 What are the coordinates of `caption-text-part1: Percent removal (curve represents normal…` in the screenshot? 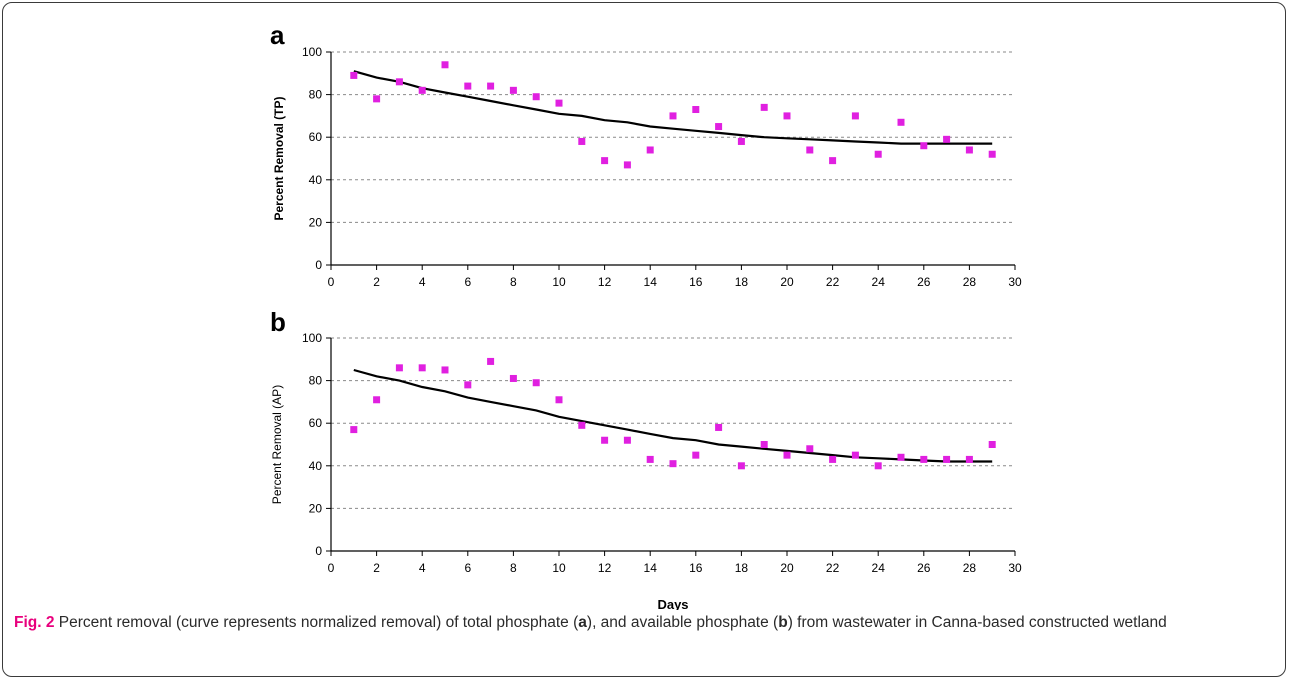 It's located at (316, 622).